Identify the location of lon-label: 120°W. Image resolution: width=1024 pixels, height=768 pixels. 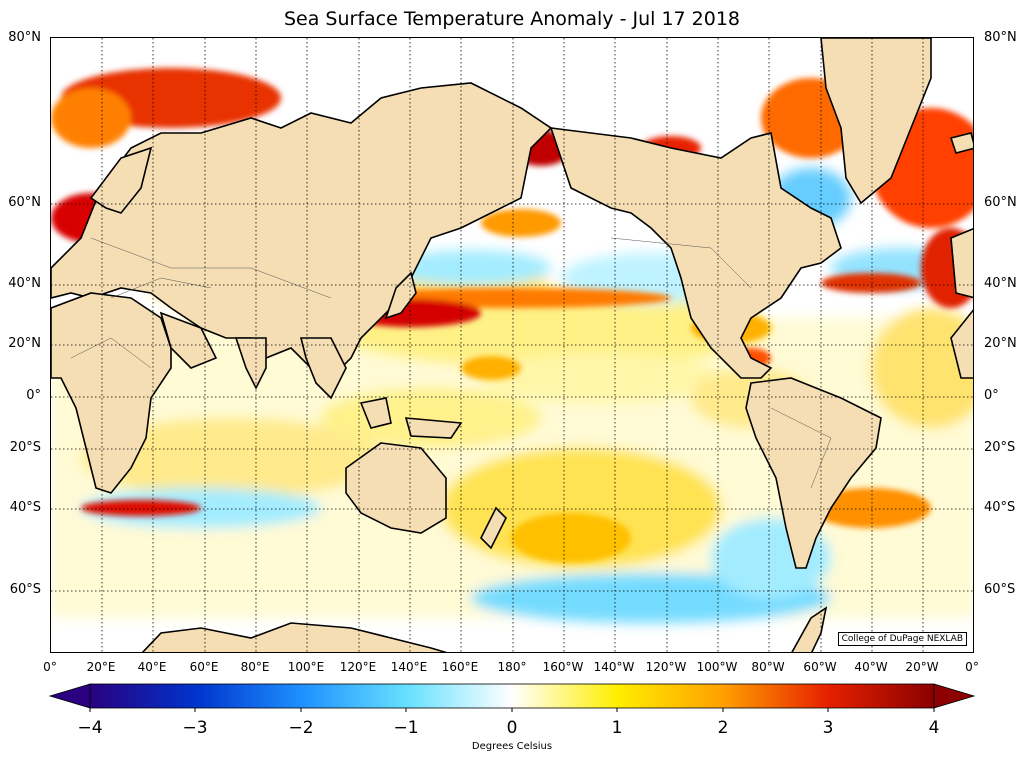
(666, 667).